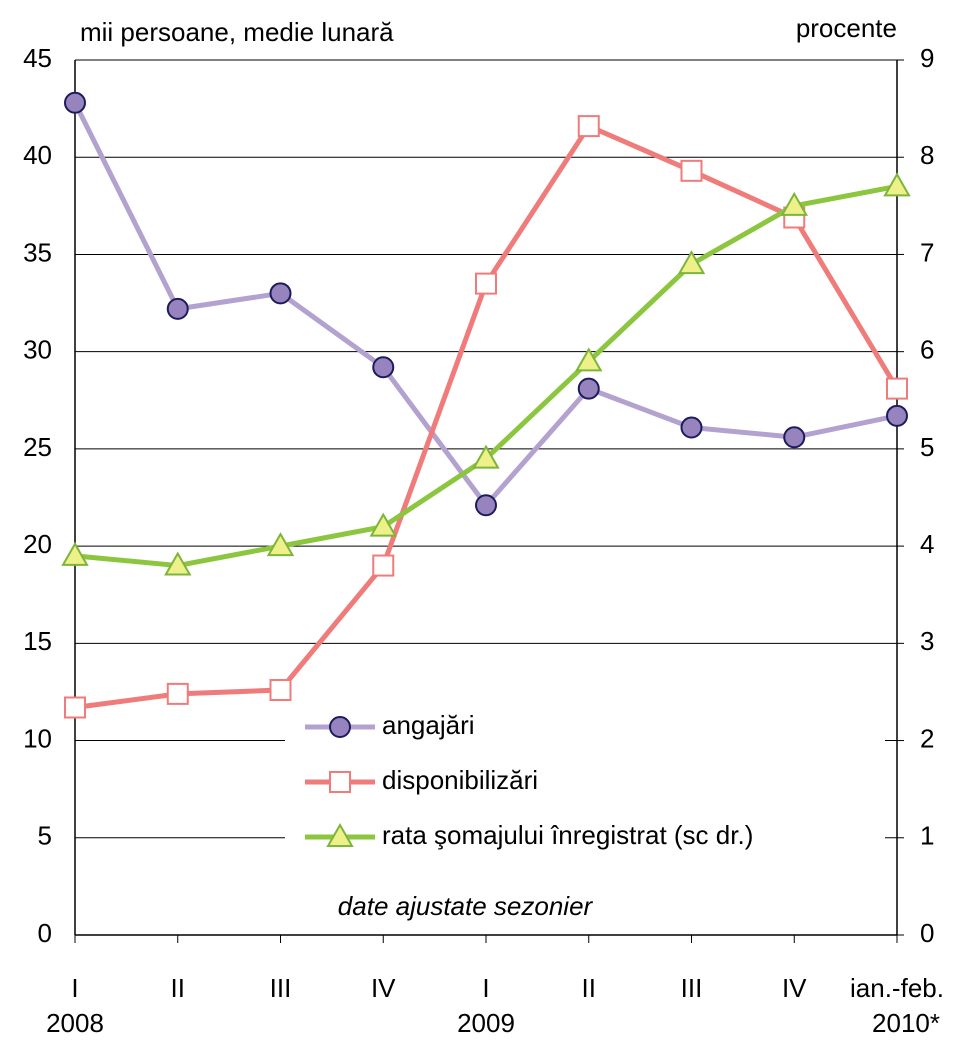 Image resolution: width=957 pixels, height=1042 pixels. I want to click on y2-tick-label: 7, so click(927, 252).